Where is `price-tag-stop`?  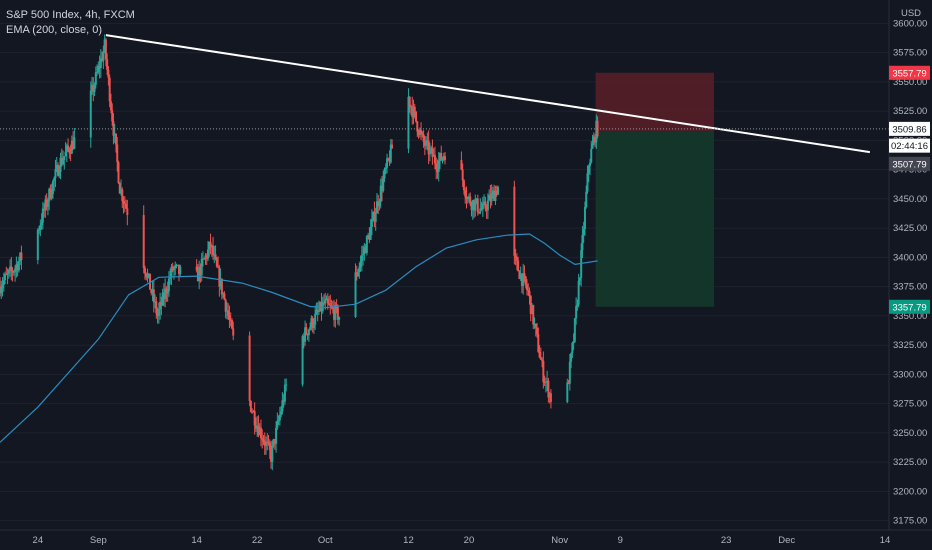 price-tag-stop is located at coordinates (909, 72).